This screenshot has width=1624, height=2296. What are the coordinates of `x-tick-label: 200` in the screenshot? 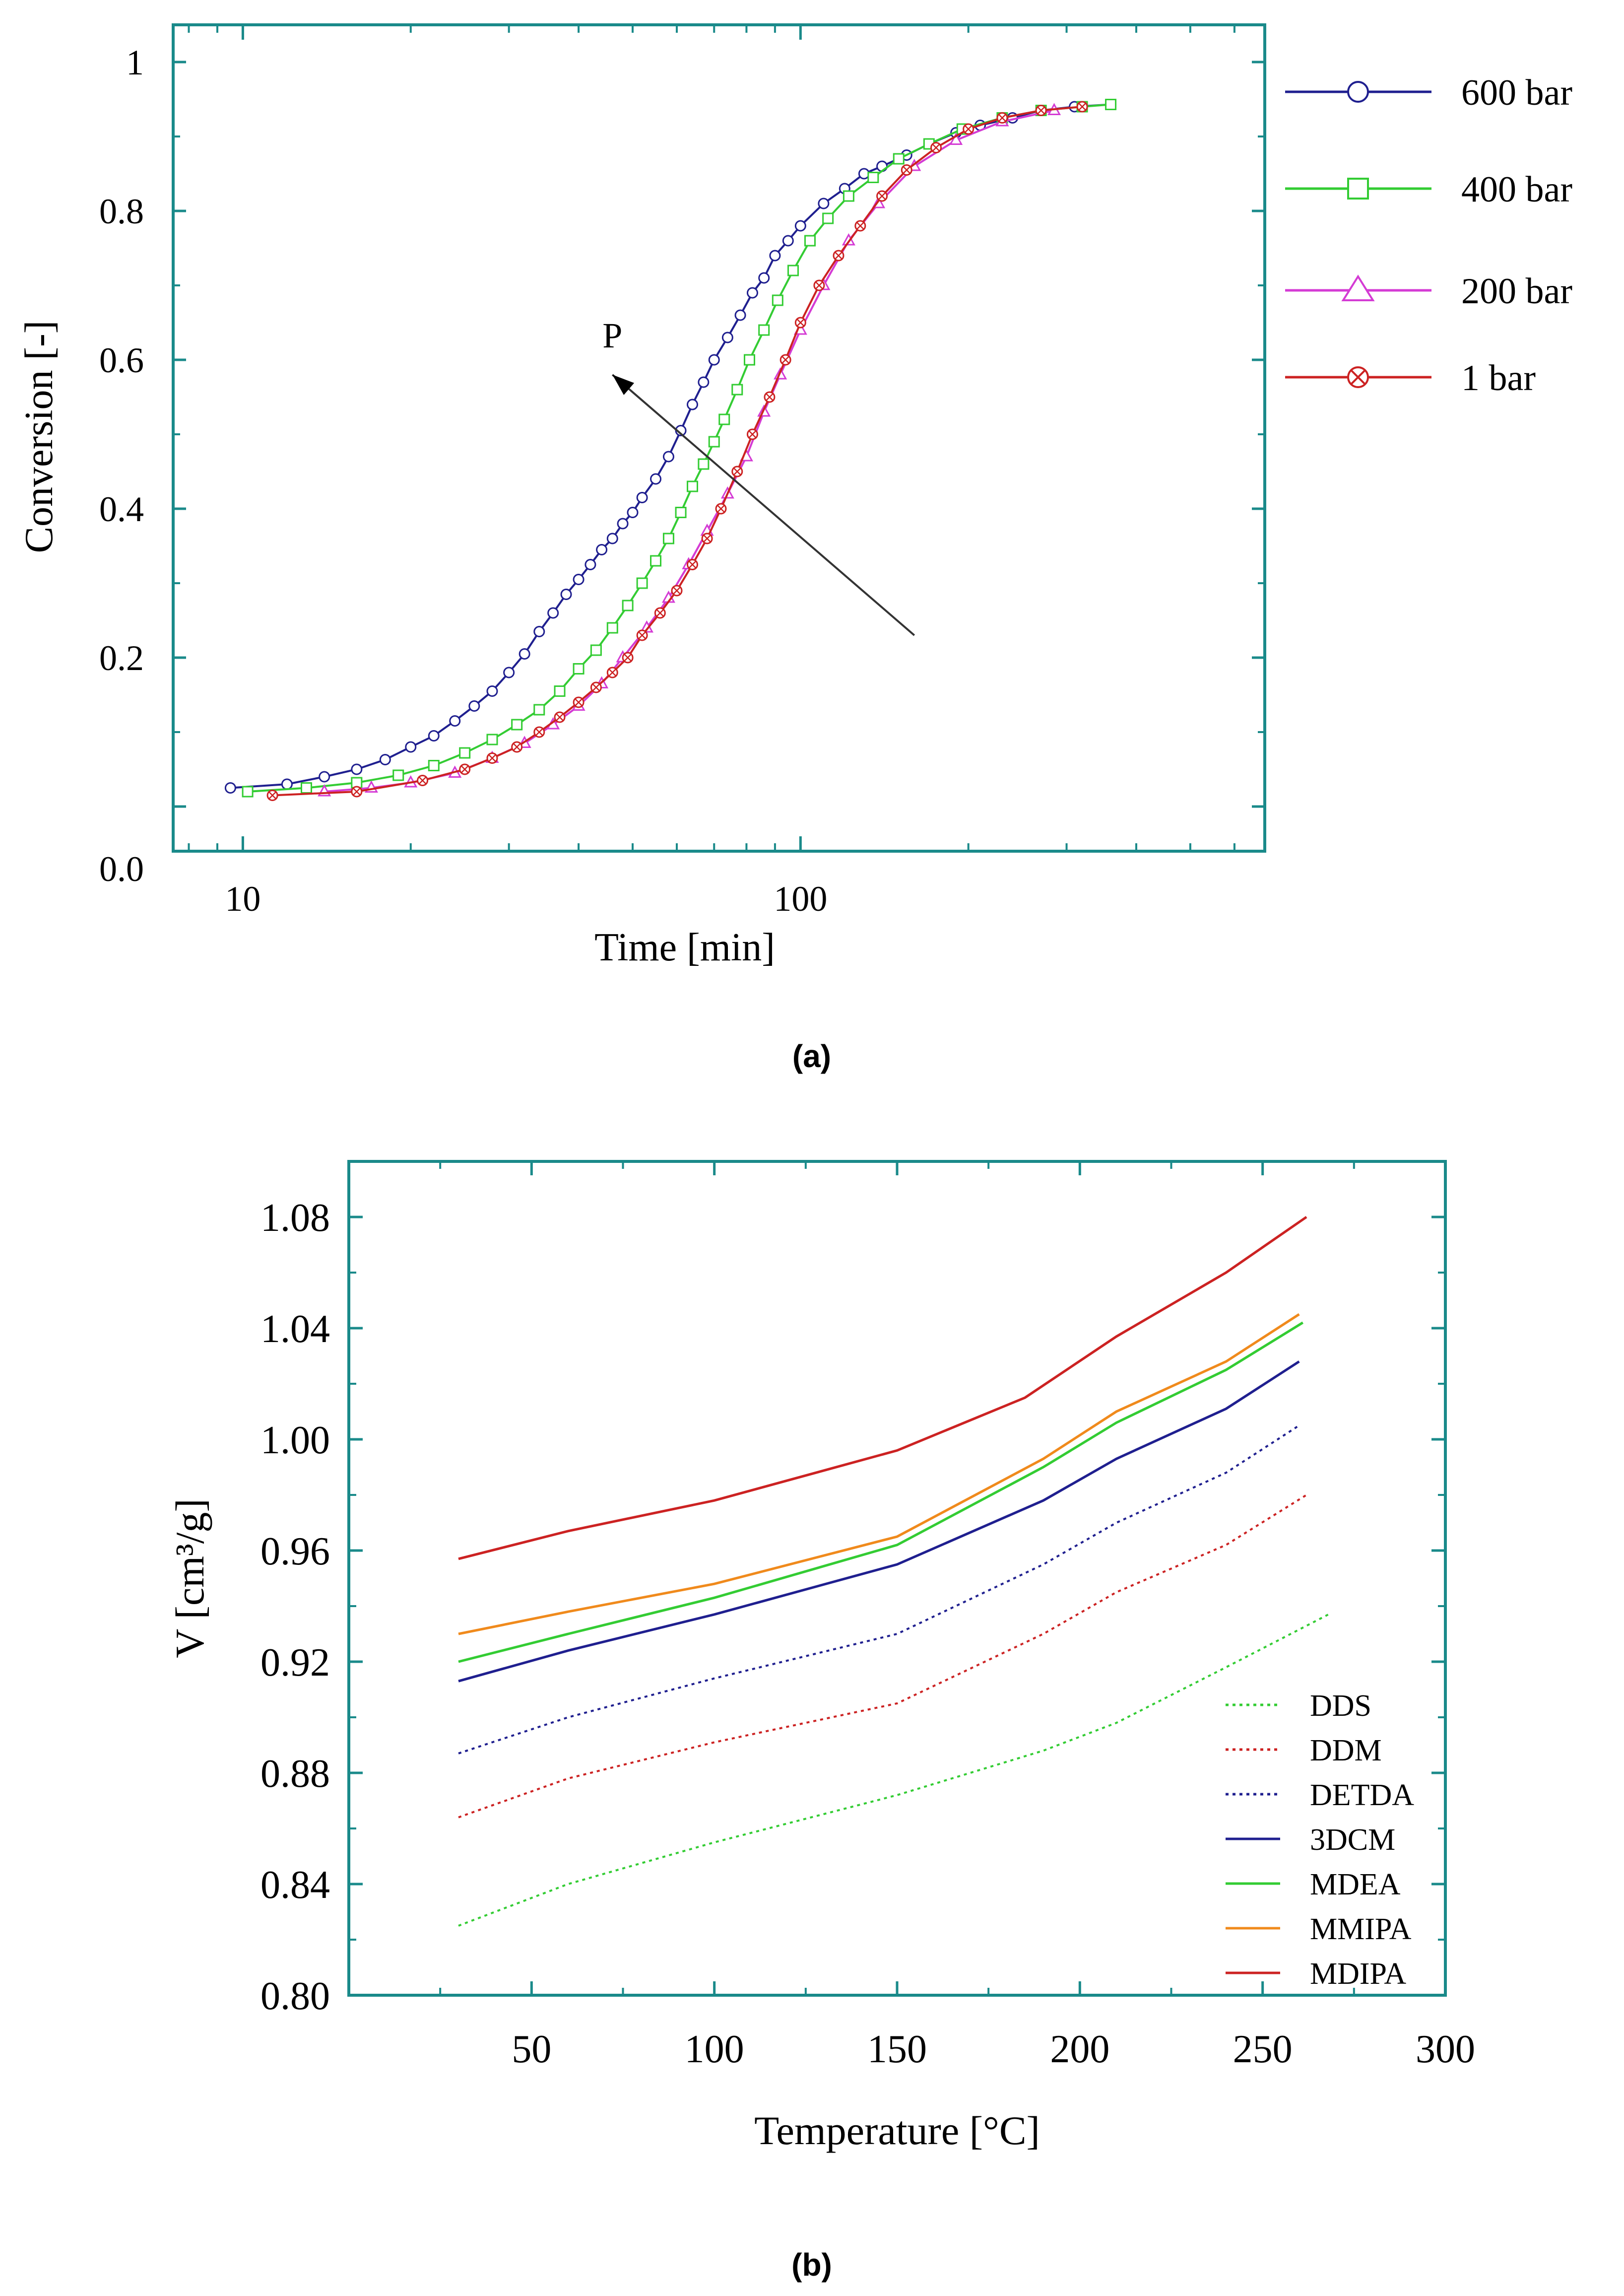 It's located at (1079, 2049).